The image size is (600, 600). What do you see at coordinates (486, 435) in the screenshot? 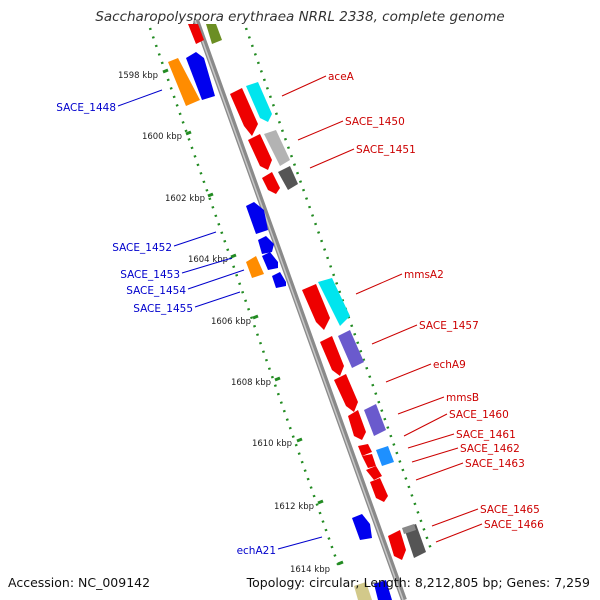
I see `right-gene-label: SACE_1461` at bounding box center [486, 435].